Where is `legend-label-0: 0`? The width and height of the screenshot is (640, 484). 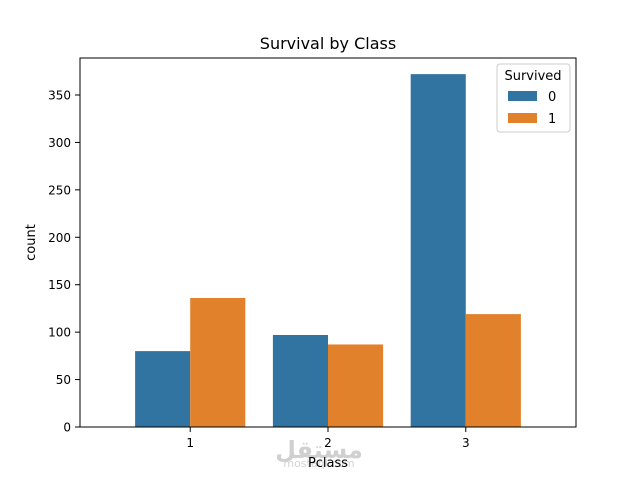 legend-label-0: 0 is located at coordinates (552, 97).